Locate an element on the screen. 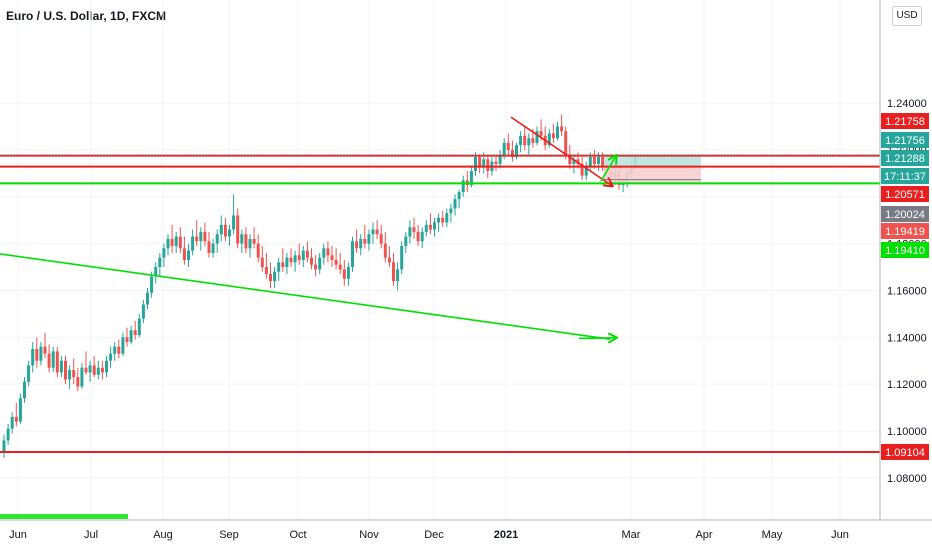  price-label-text: 17:11:37 is located at coordinates (905, 177).